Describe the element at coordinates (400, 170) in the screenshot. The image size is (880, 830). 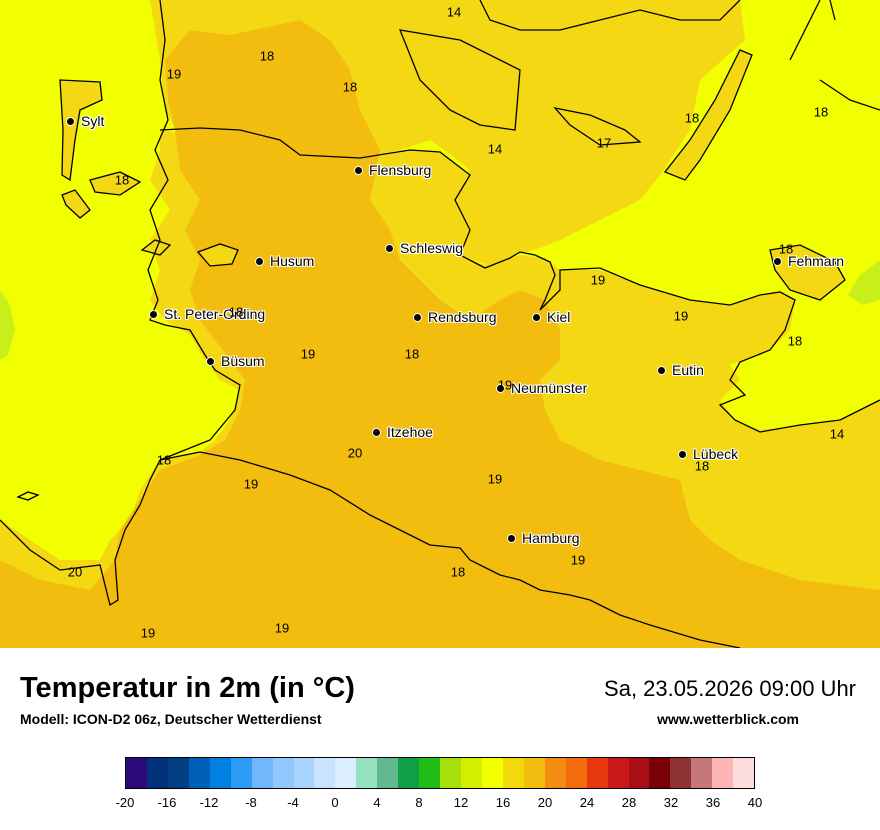
I see `city-label: Flensburg` at that location.